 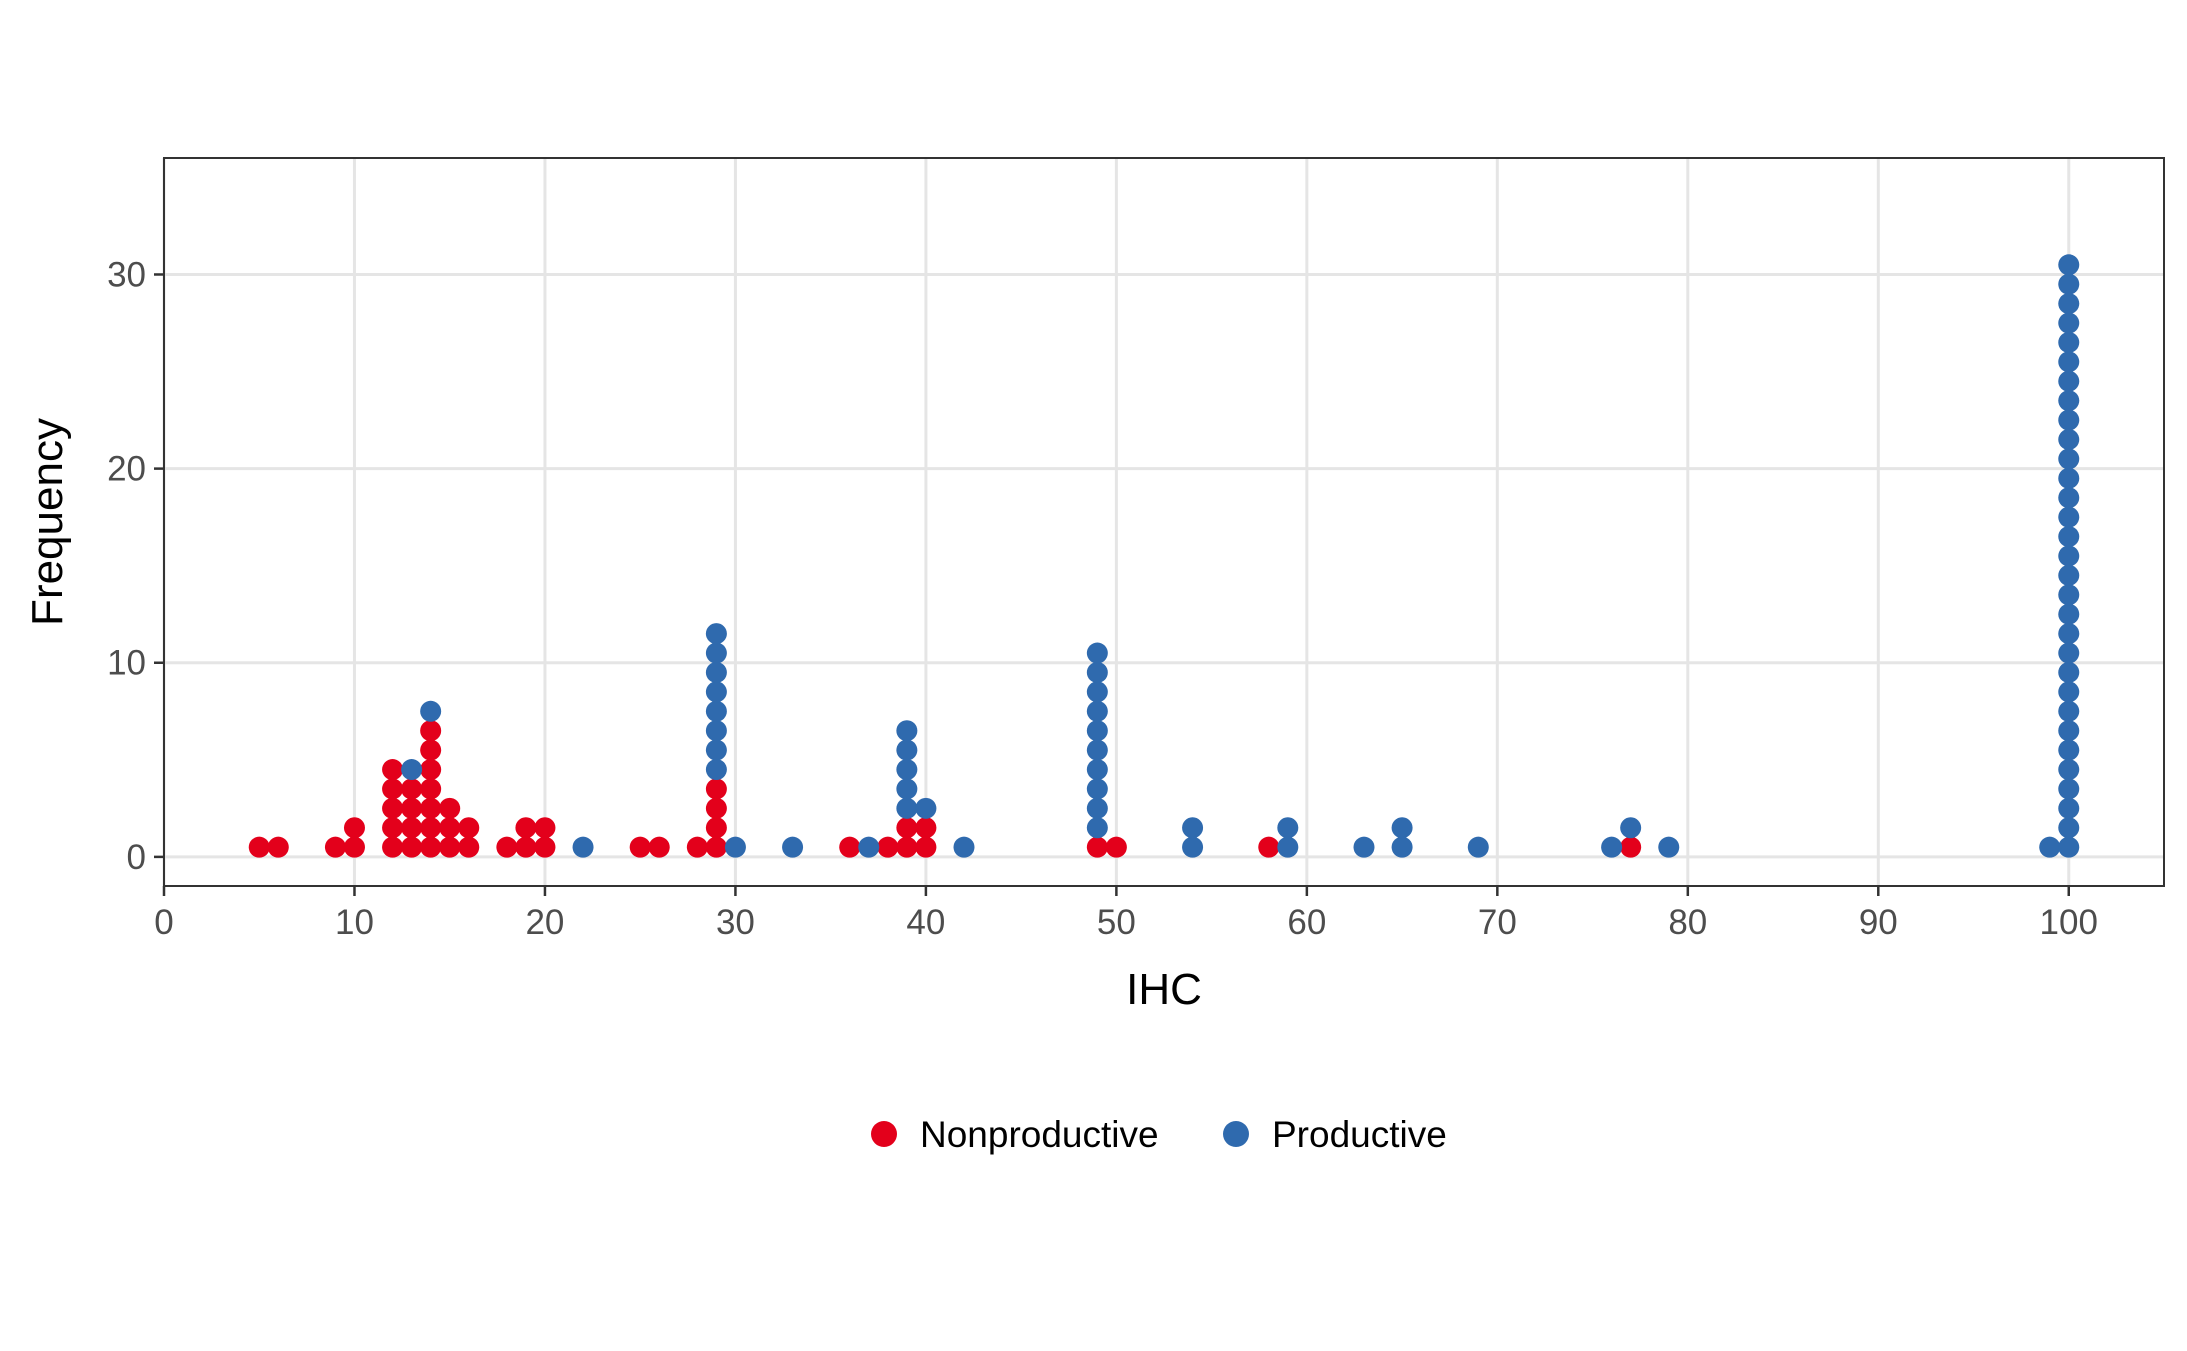 I want to click on y-tick-label: 10, so click(x=126, y=663).